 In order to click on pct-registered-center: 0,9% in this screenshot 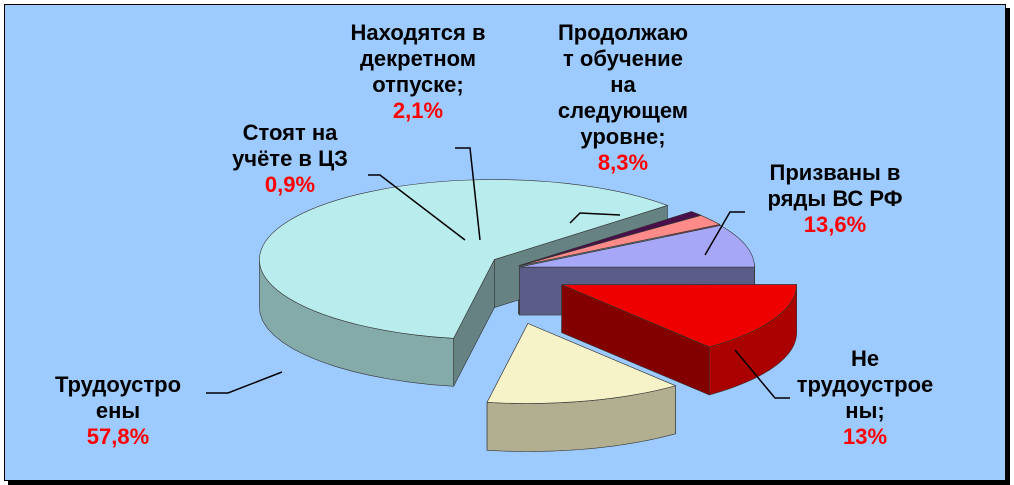, I will do `click(290, 184)`.